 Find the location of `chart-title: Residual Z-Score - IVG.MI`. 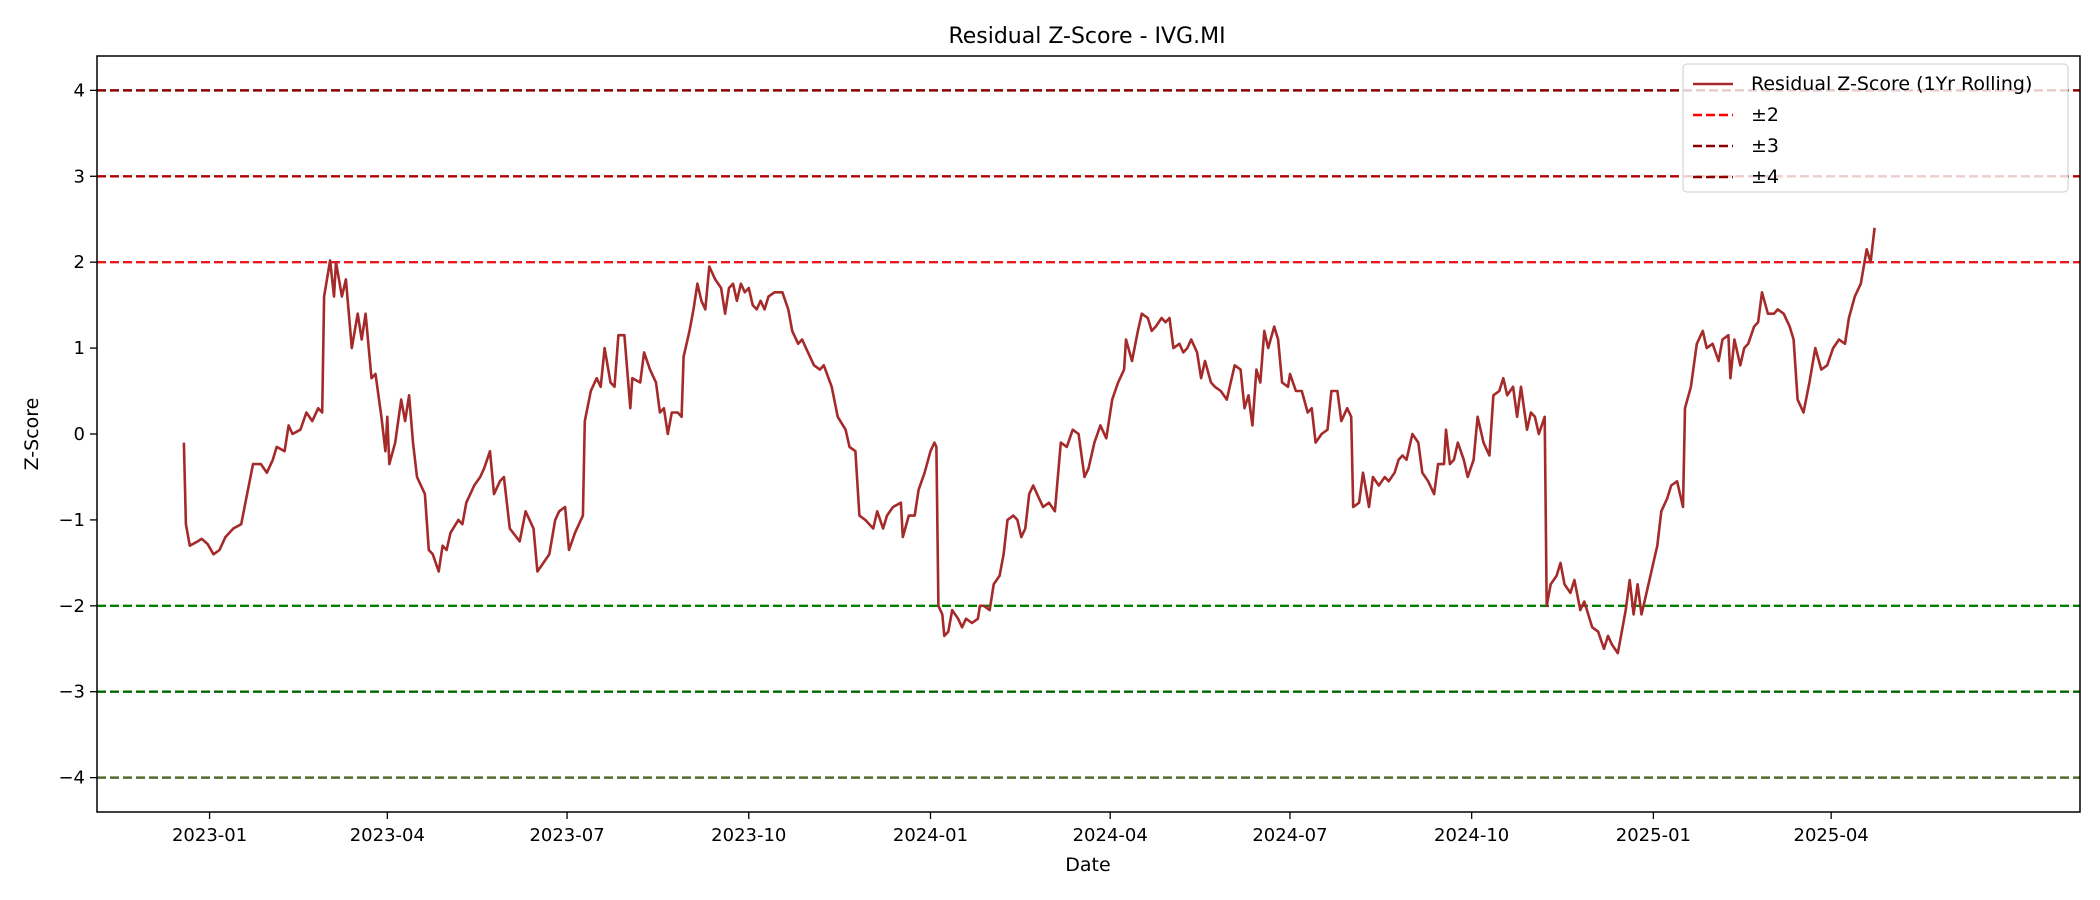

chart-title: Residual Z-Score - IVG.MI is located at coordinates (1086, 36).